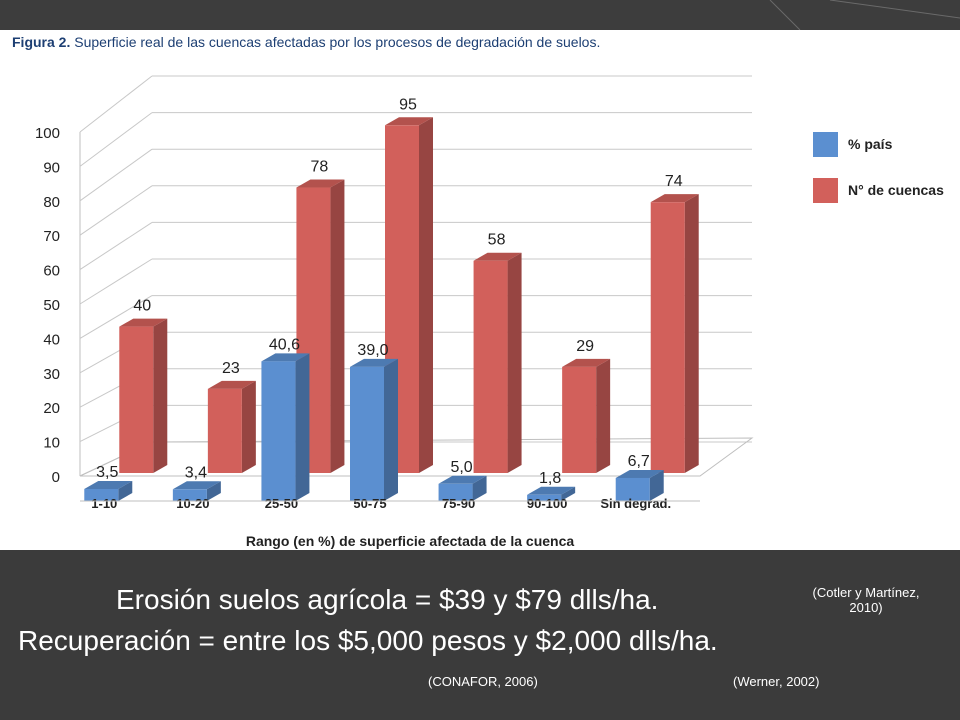 Image resolution: width=960 pixels, height=720 pixels. What do you see at coordinates (866, 607) in the screenshot?
I see `citation-cotler-line2: 2010)` at bounding box center [866, 607].